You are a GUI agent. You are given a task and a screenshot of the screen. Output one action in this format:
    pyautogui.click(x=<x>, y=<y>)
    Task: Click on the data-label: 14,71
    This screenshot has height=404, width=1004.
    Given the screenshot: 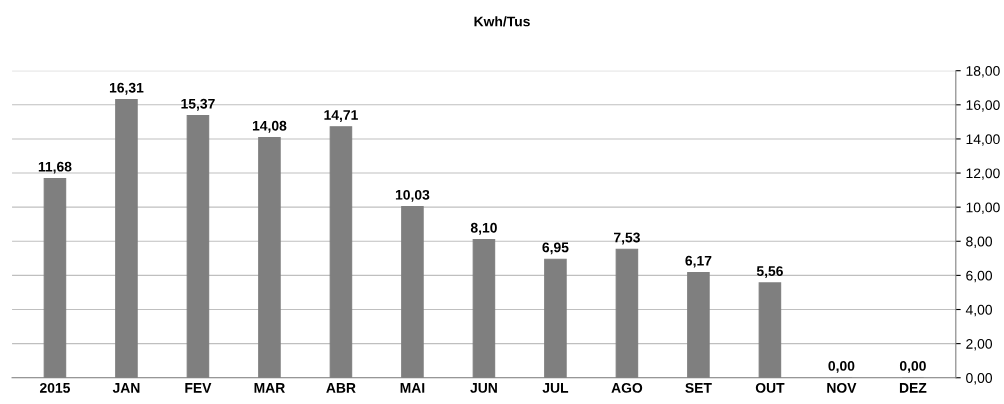 What is the action you would take?
    pyautogui.click(x=341, y=116)
    